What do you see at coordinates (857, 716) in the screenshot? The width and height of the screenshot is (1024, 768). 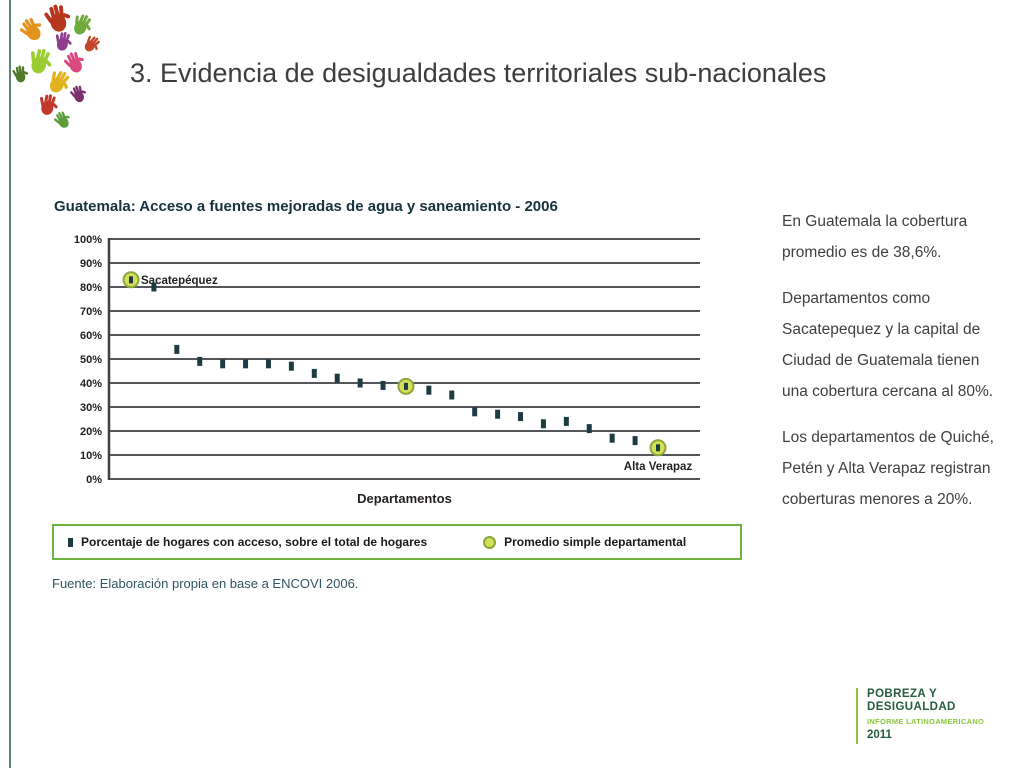 I see `report-logo-rule` at bounding box center [857, 716].